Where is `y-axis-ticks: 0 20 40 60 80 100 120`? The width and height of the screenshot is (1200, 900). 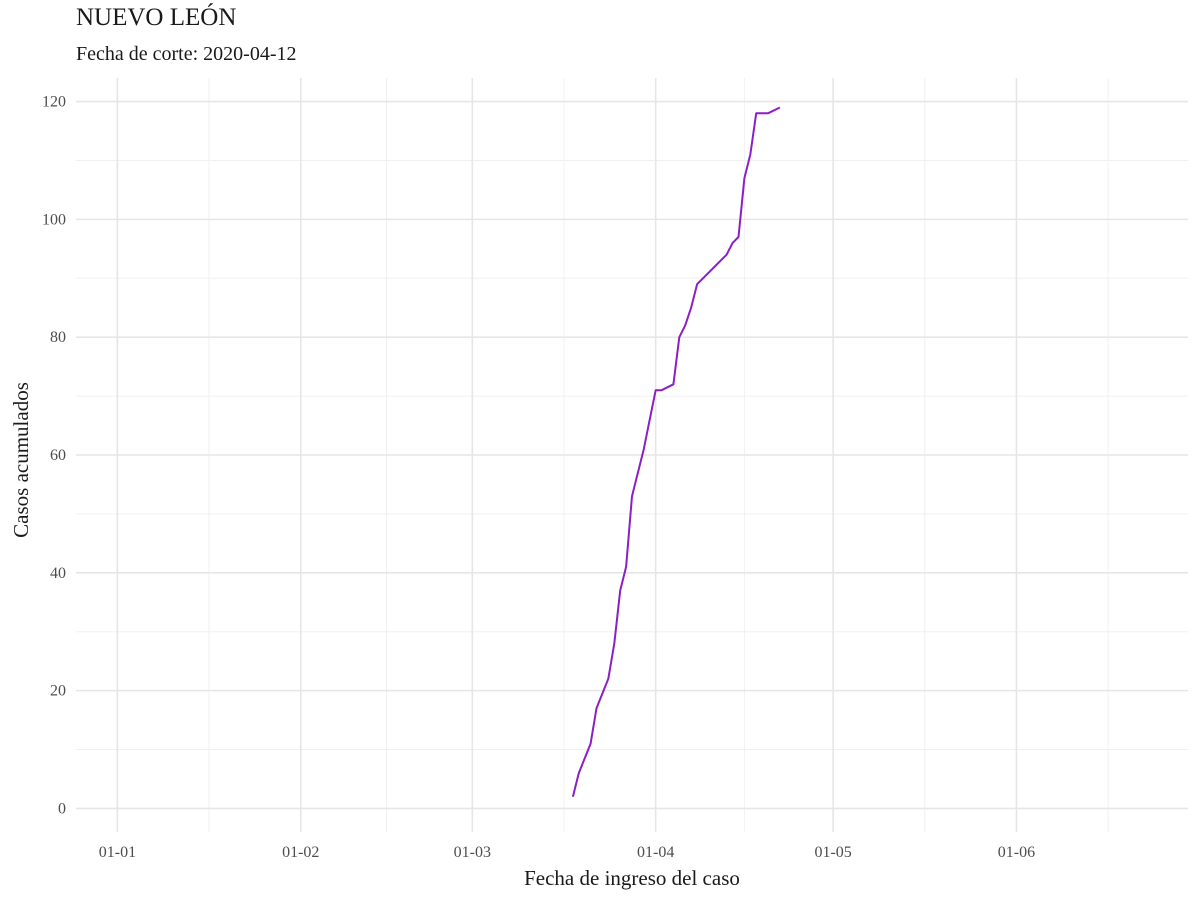
y-axis-ticks: 0 20 40 60 80 100 120 is located at coordinates (54, 456).